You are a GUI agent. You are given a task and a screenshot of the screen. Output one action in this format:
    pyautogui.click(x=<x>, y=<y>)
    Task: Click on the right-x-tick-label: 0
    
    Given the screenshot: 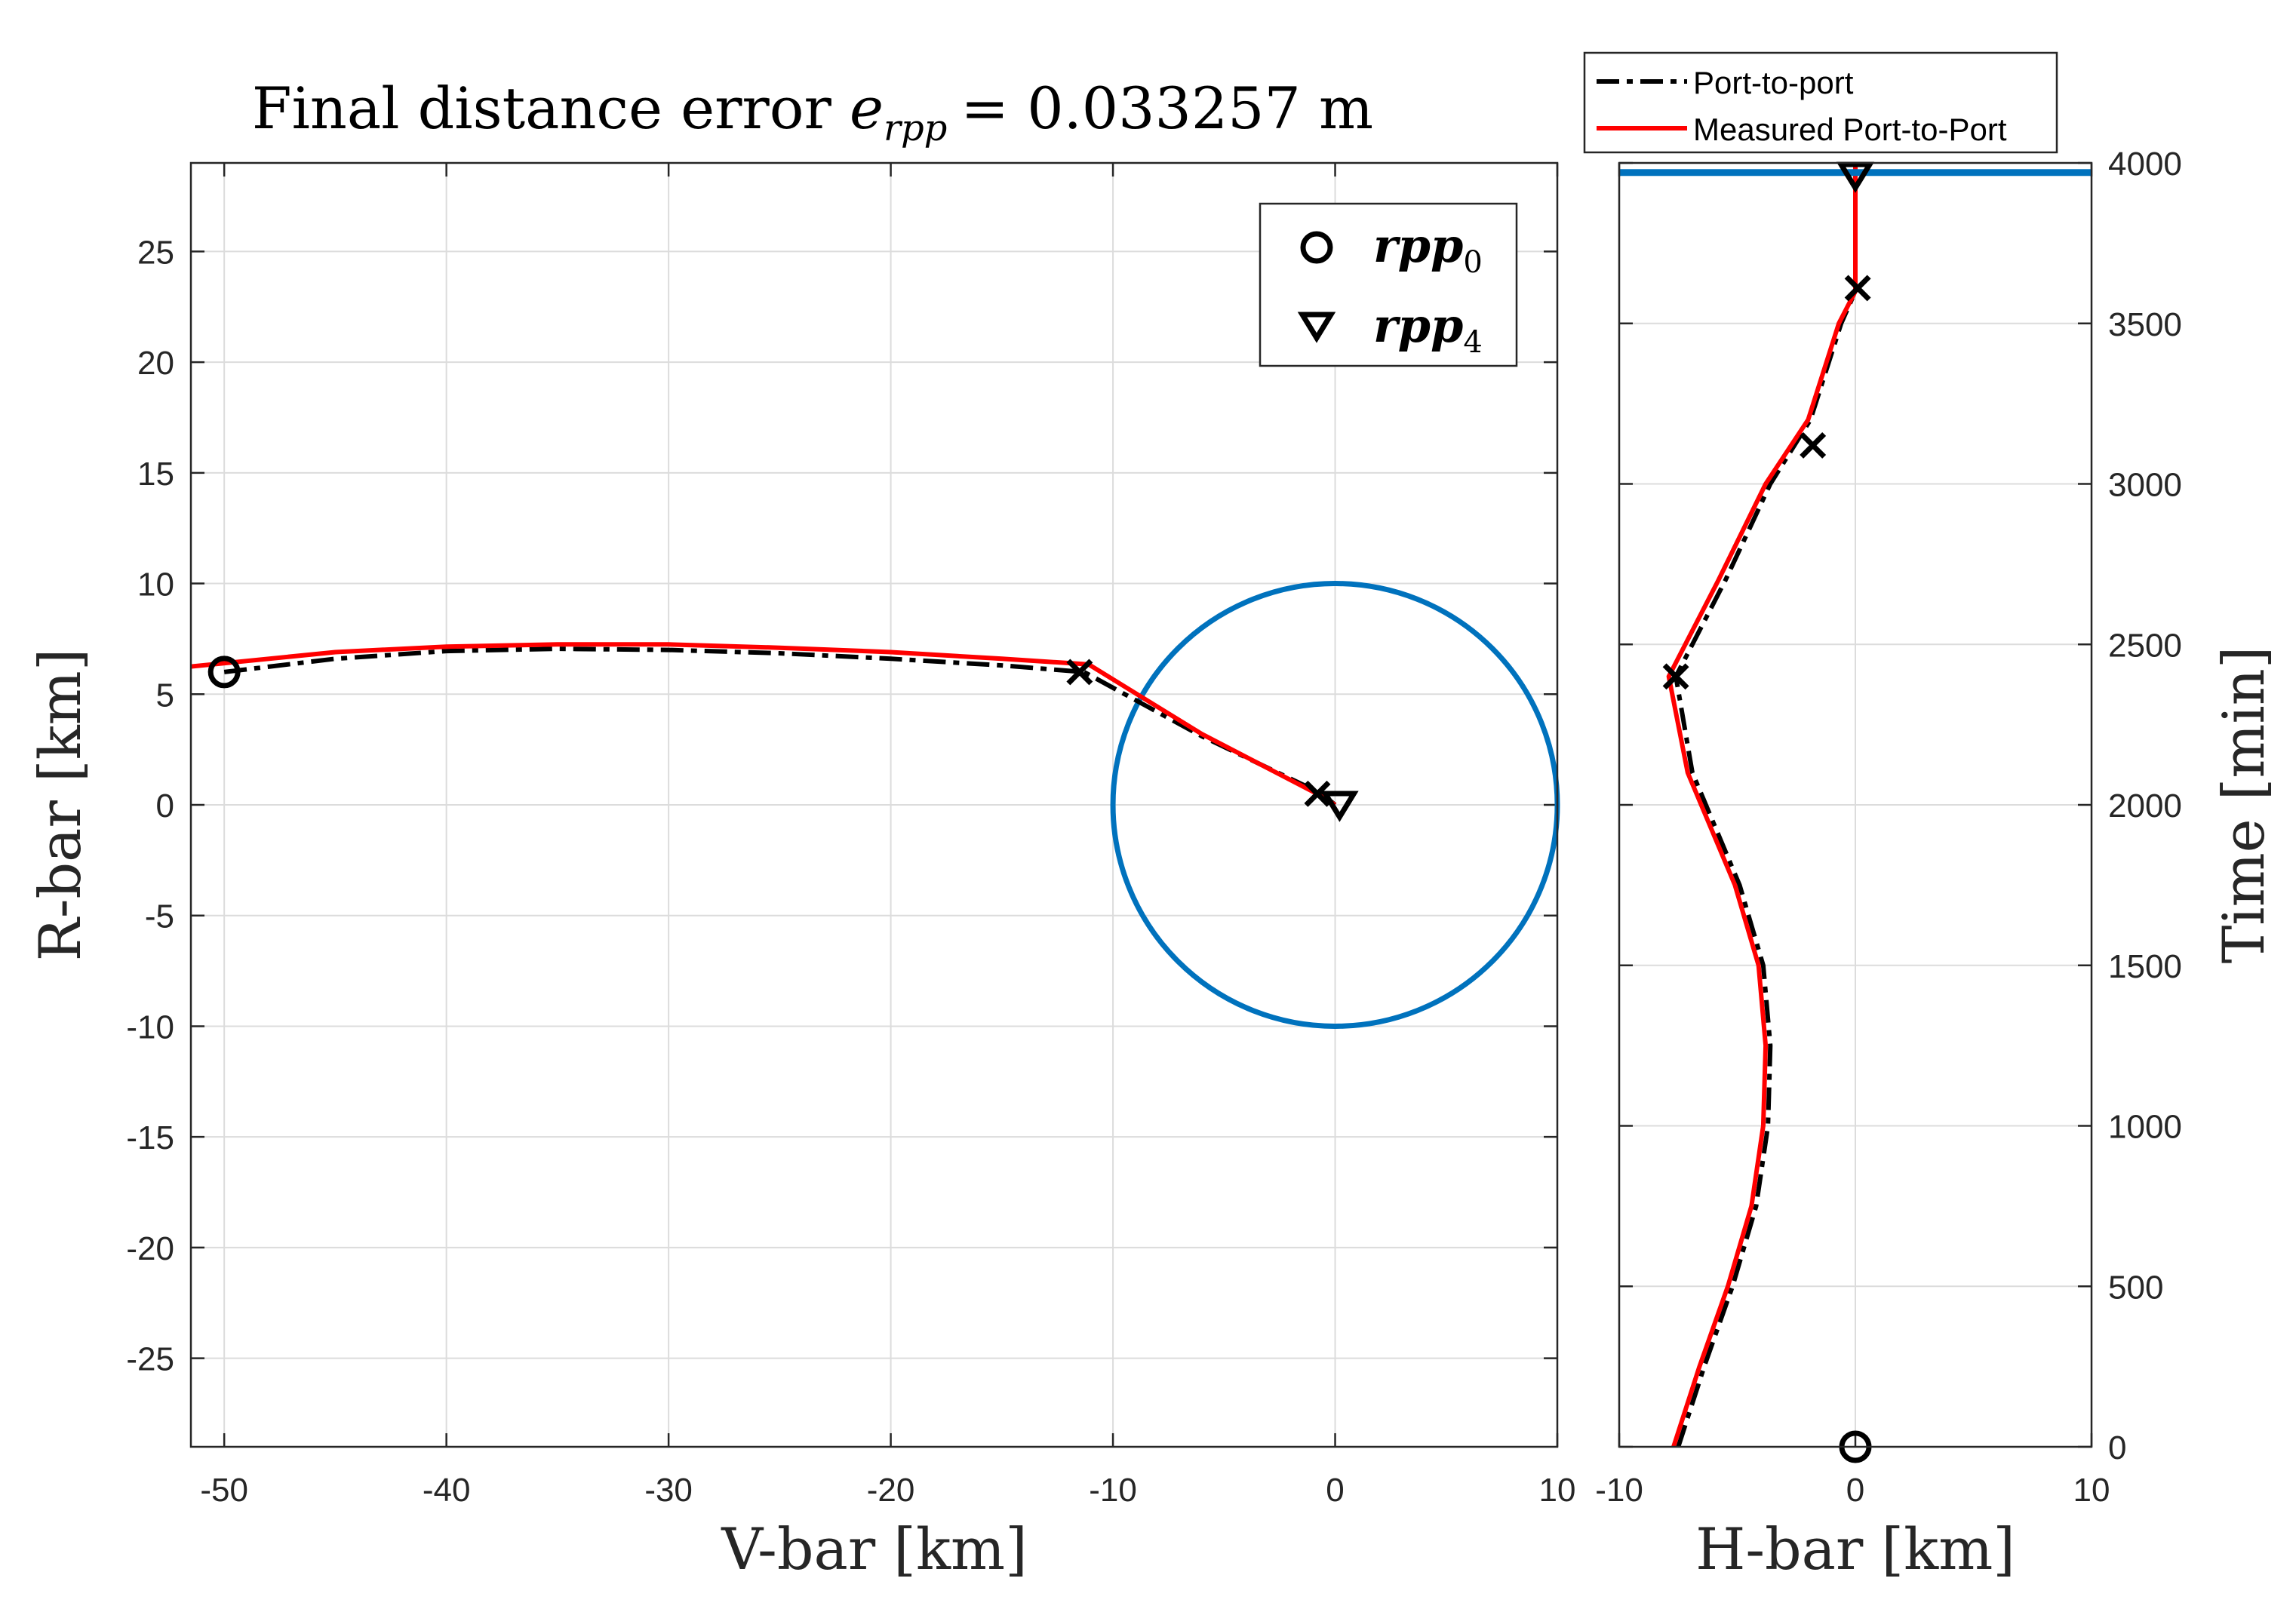 What is the action you would take?
    pyautogui.click(x=1855, y=1490)
    